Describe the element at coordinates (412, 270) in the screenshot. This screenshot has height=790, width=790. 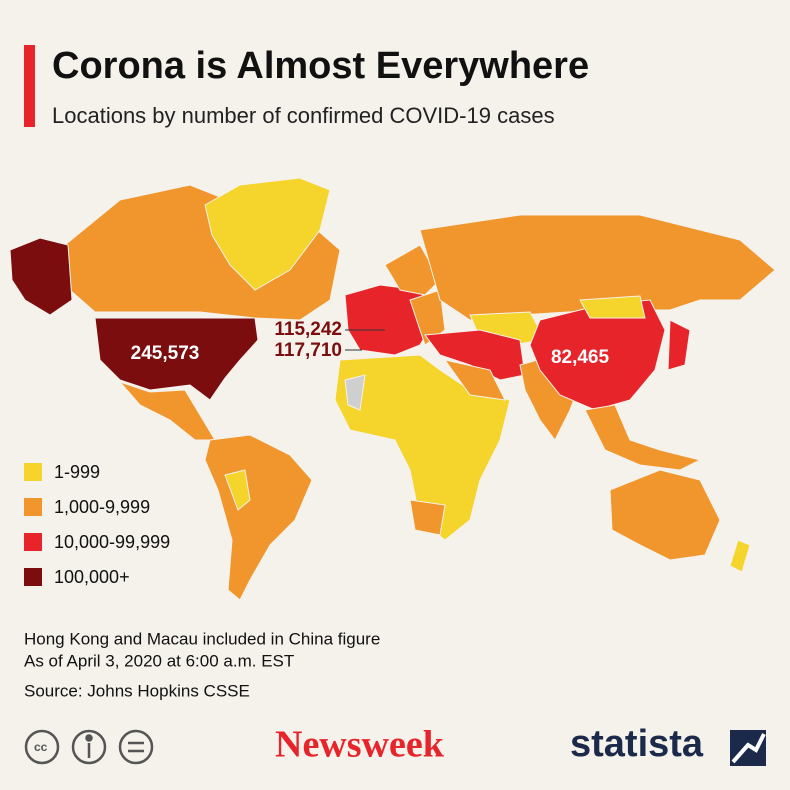
I see `scandinavia` at that location.